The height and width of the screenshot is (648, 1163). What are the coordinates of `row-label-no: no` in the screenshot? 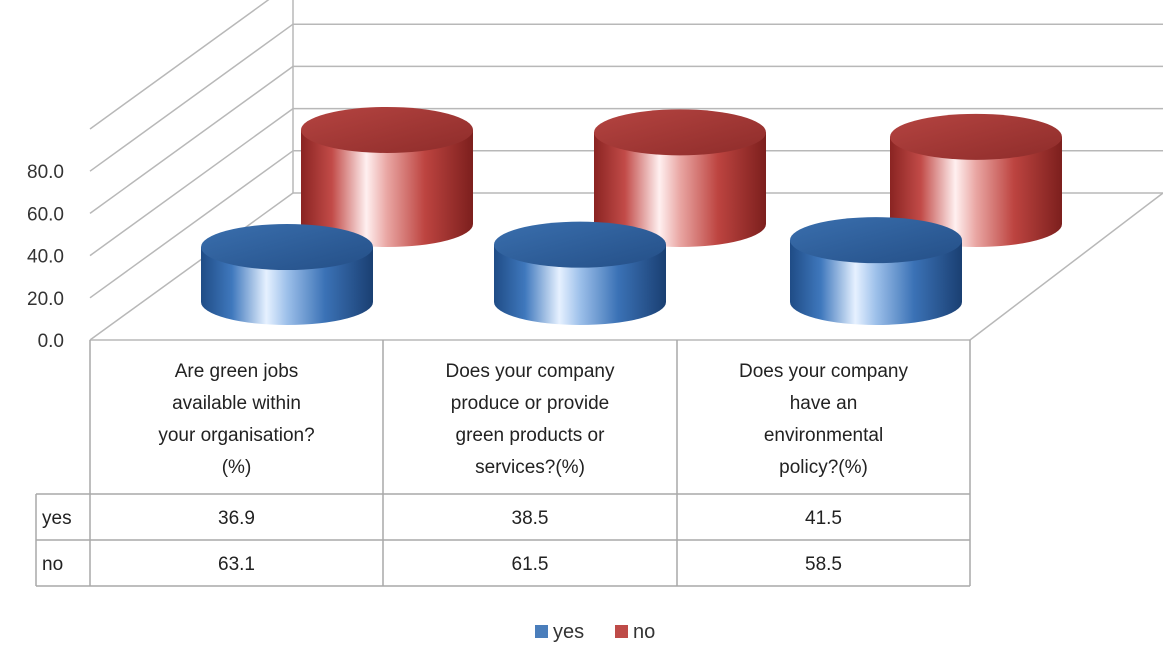 It's located at (52, 564).